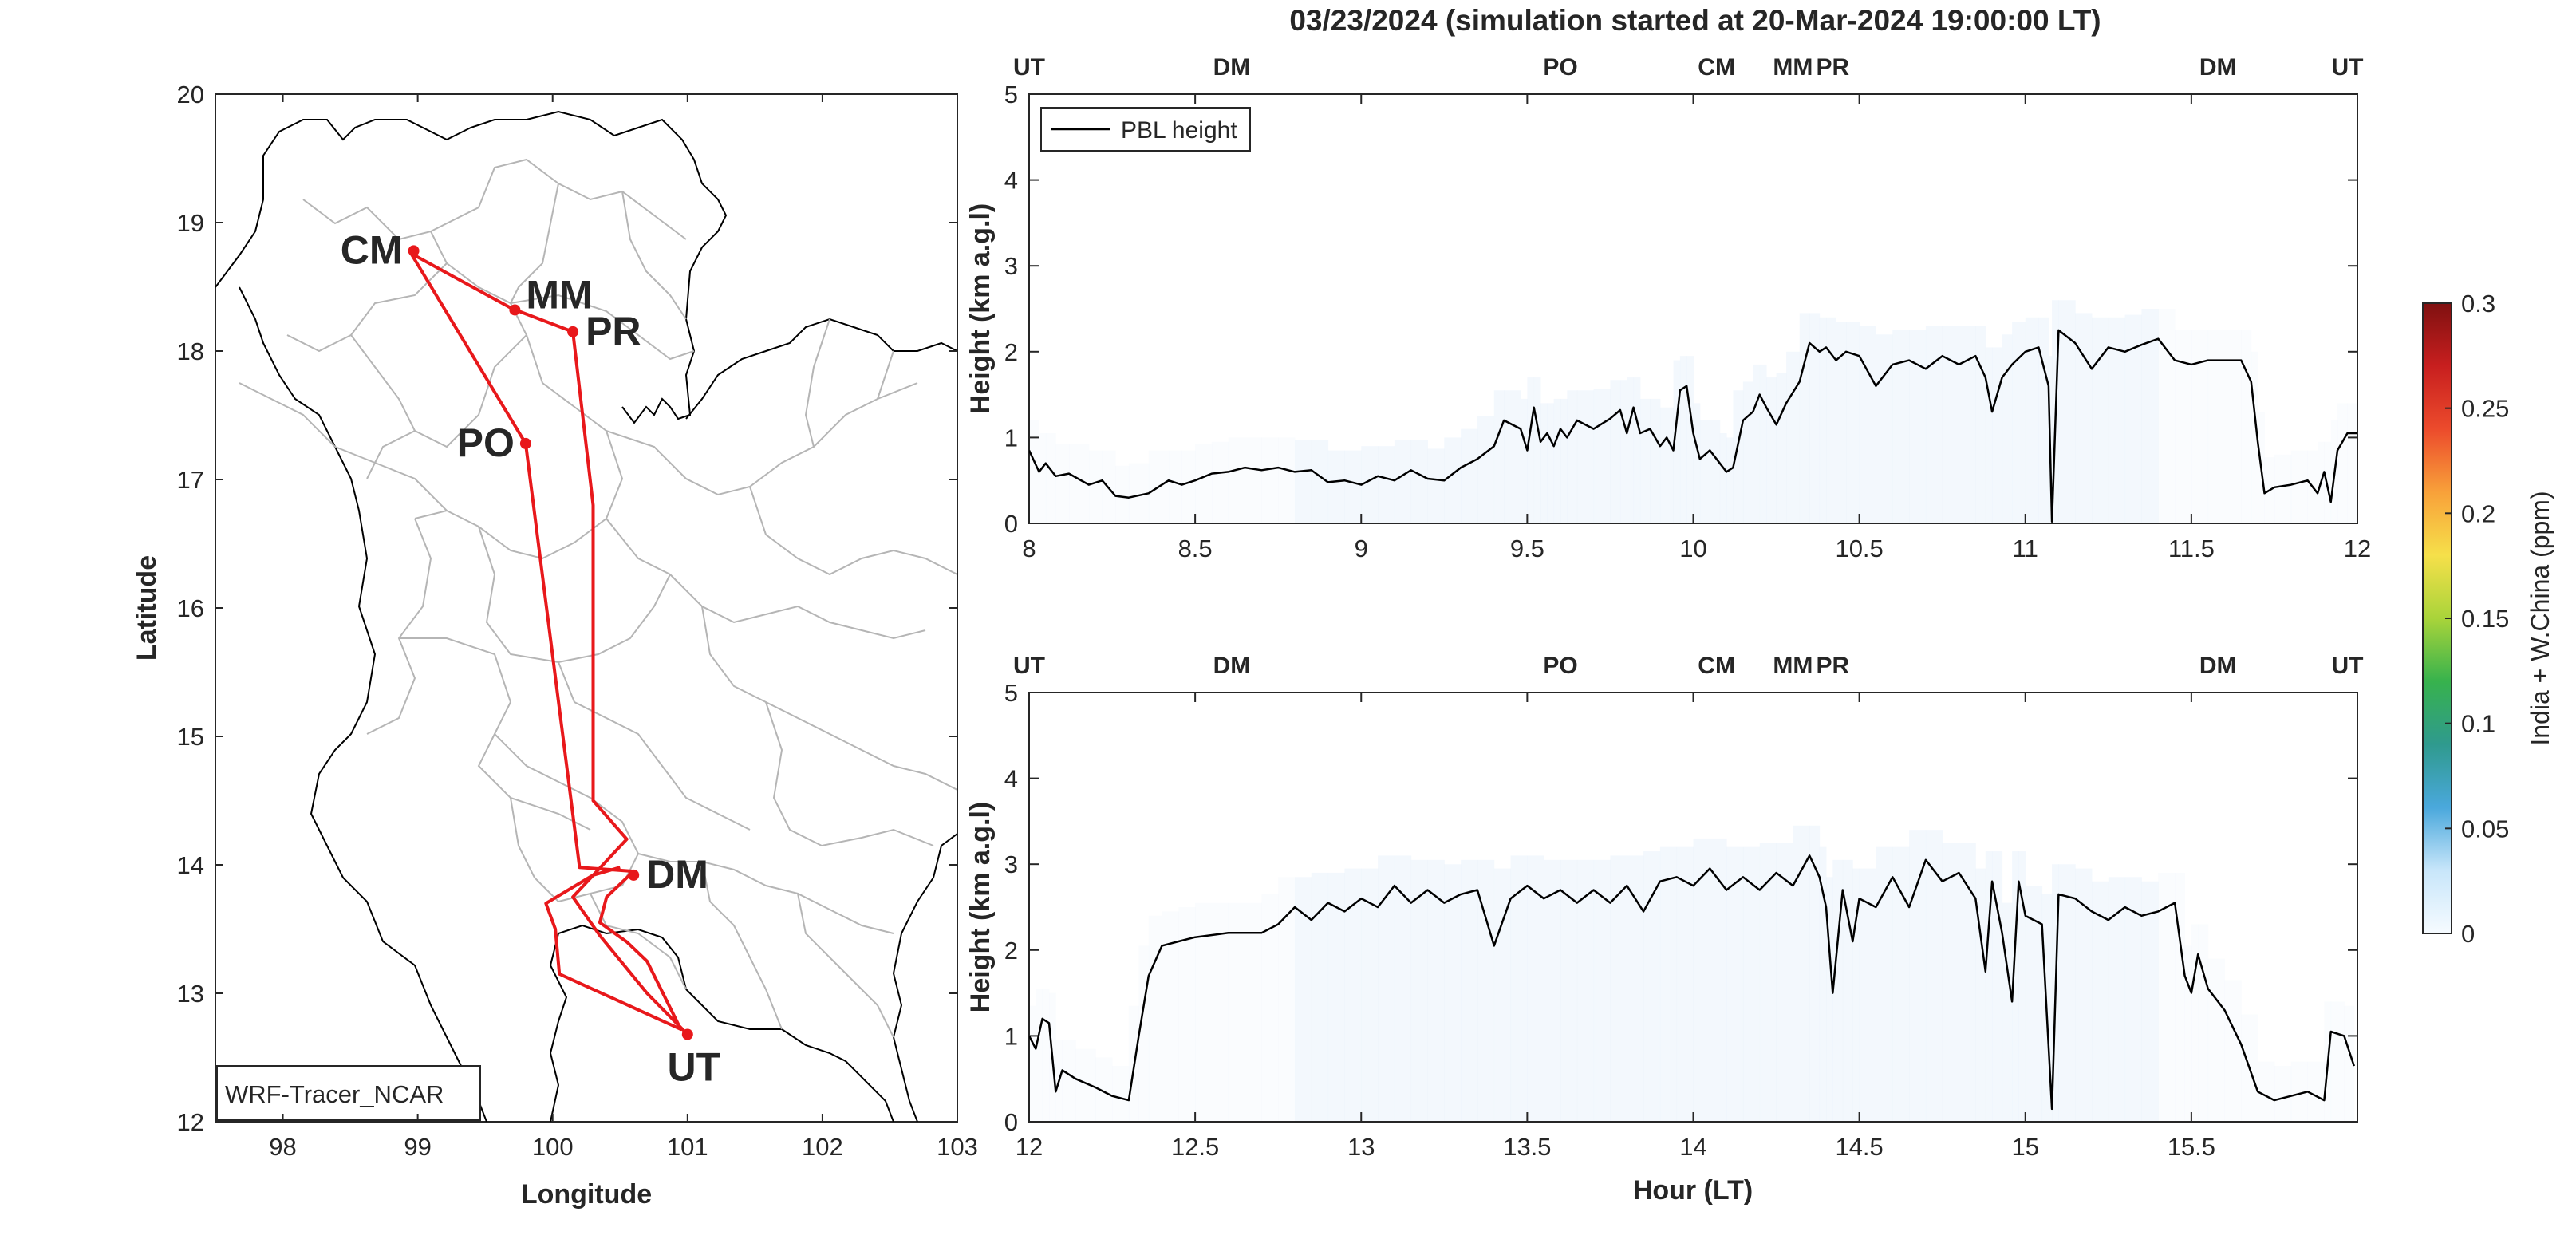 This screenshot has height=1247, width=2576. I want to click on x-tick-label: 9.5, so click(1527, 548).